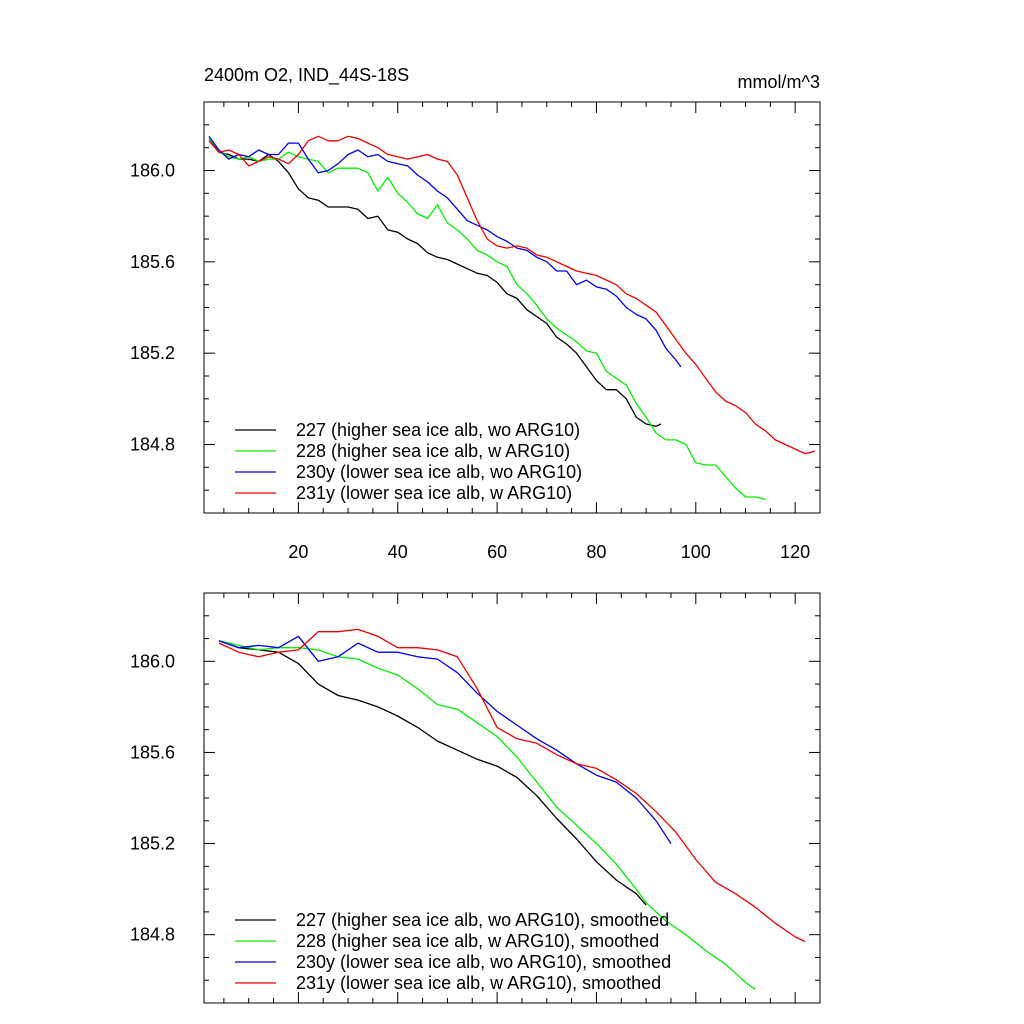 Image resolution: width=1024 pixels, height=1024 pixels. Describe the element at coordinates (779, 82) in the screenshot. I see `units-label: mmol/m^3` at that location.